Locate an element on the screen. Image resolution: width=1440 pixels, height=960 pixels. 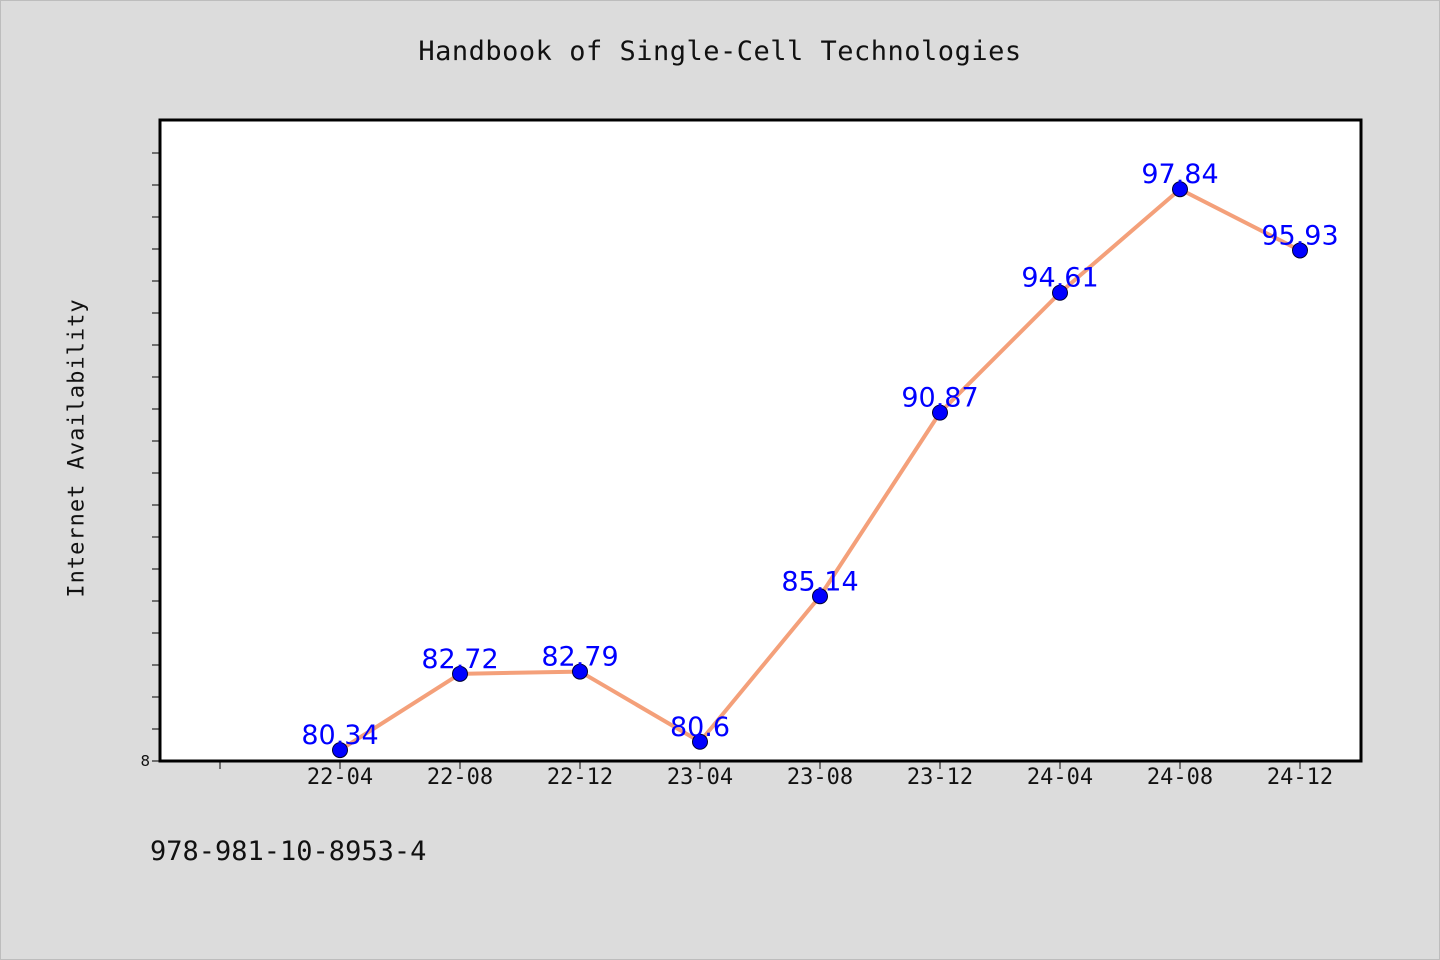
data-label: 90.87 is located at coordinates (939, 398).